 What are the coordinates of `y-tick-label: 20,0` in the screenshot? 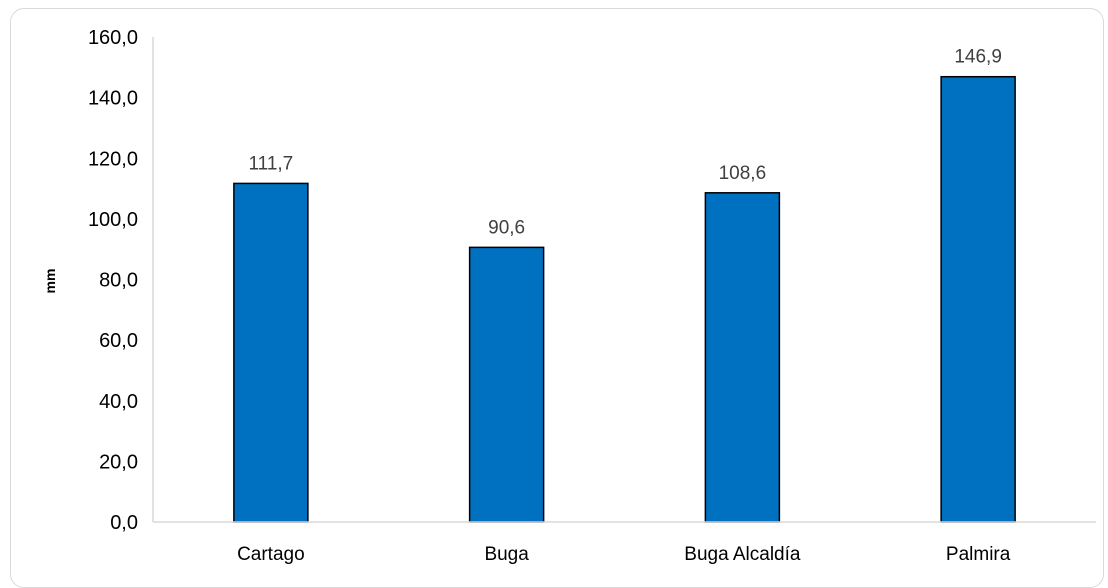 It's located at (118, 462).